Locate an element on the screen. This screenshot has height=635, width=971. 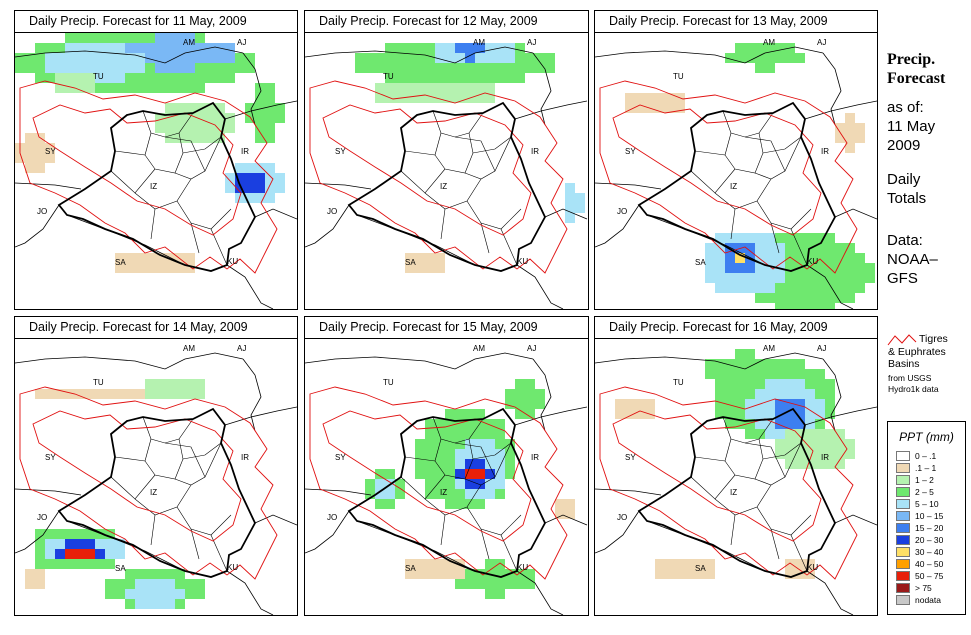
ppt-legend-label: .1 – 1 is located at coordinates (926, 468).